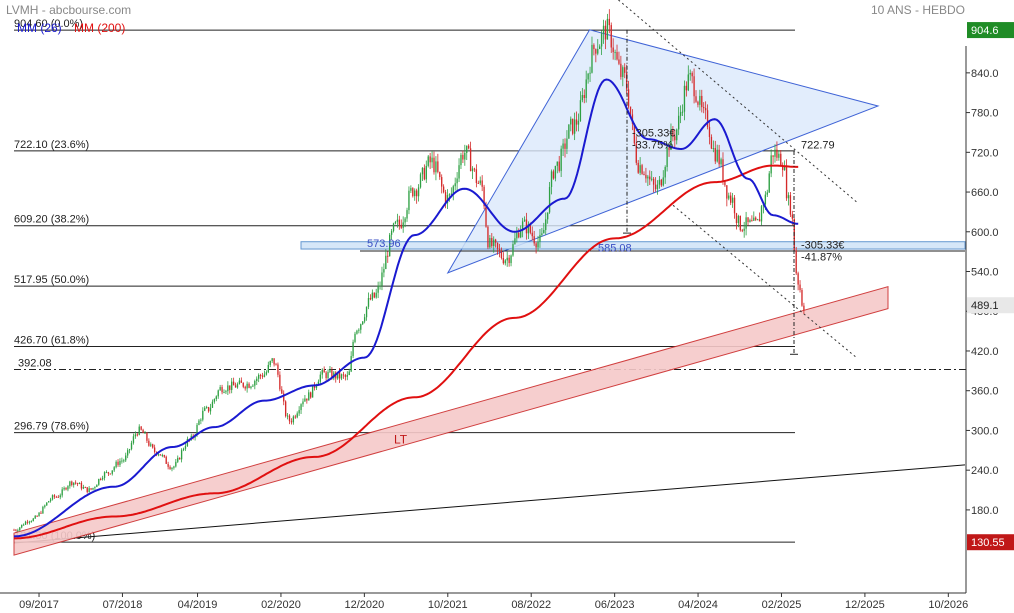 The width and height of the screenshot is (1014, 613). I want to click on legend-ma26: MM (26), so click(39, 28).